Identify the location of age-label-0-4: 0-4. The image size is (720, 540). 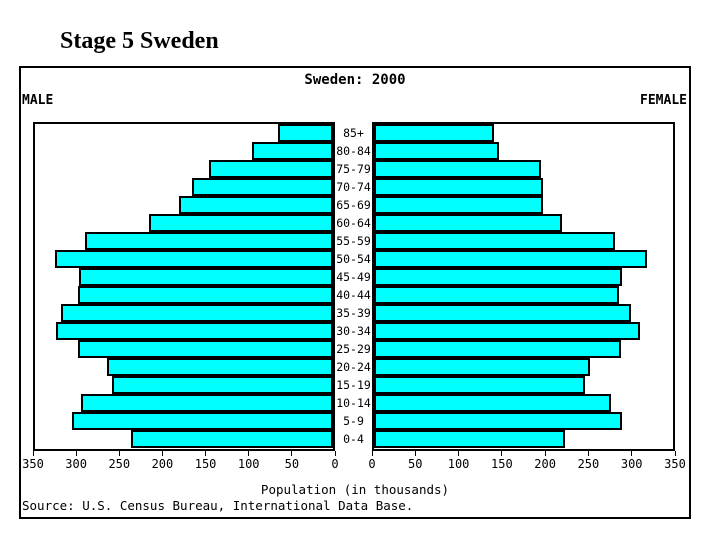
(353, 439).